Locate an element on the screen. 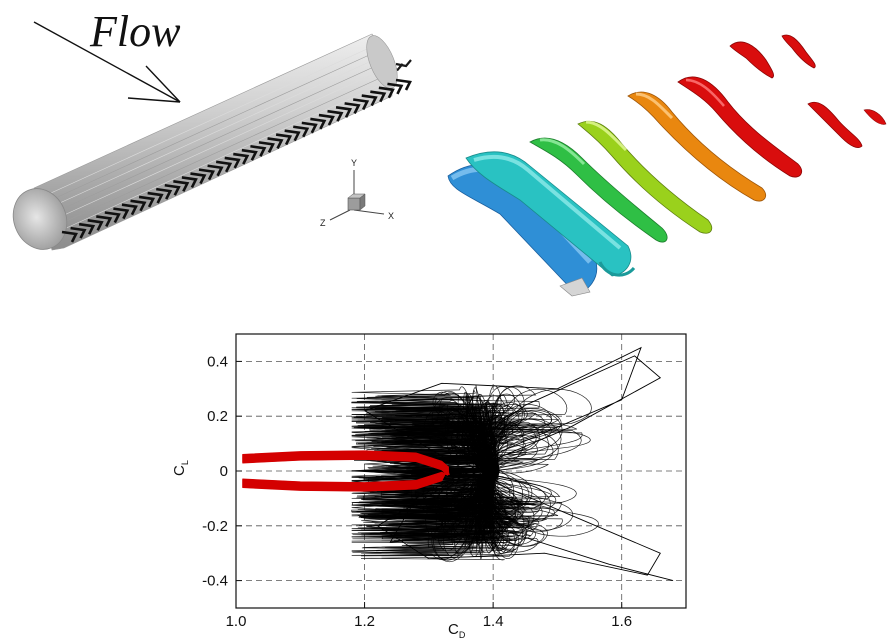  fins-front is located at coordinates (236, 160).